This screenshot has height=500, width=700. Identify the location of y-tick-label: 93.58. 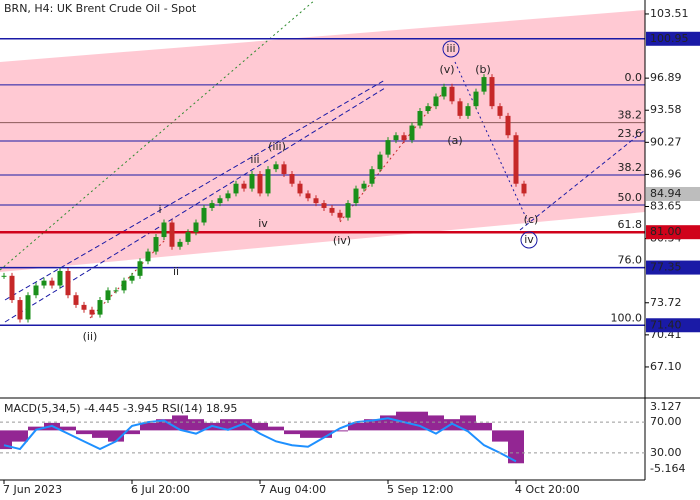
(666, 109).